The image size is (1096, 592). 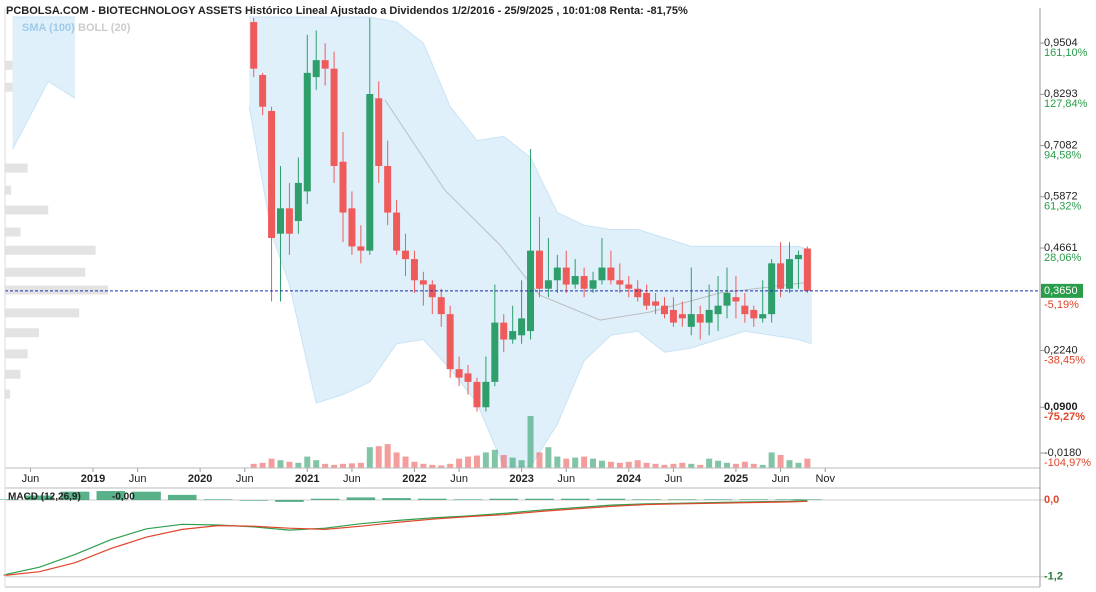 I want to click on macd-line, so click(x=405, y=538).